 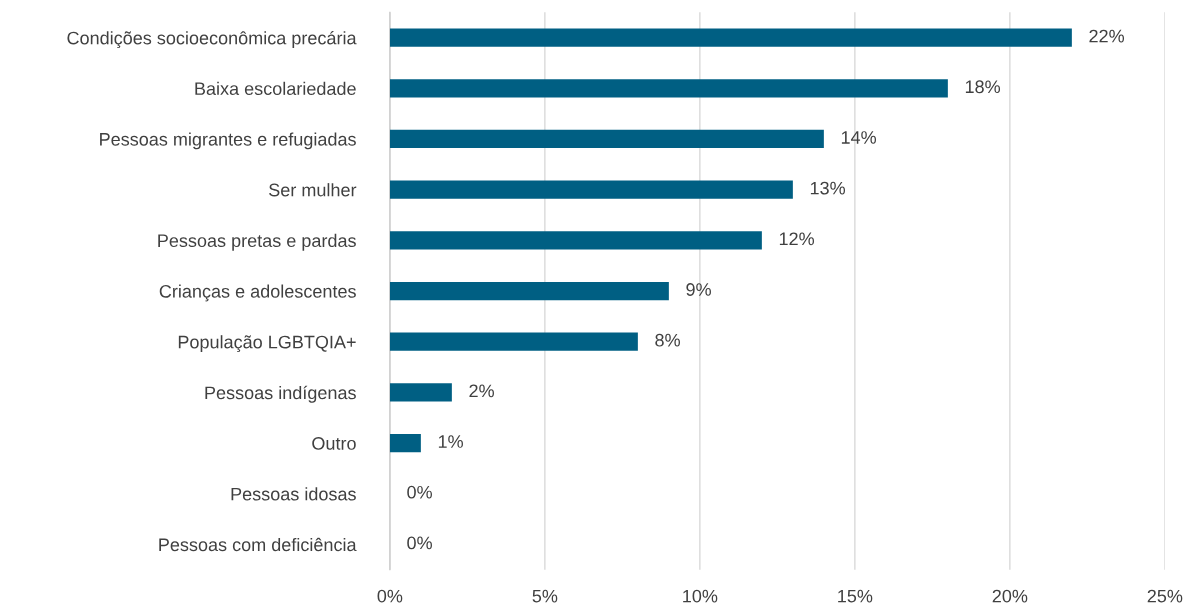 I want to click on data-label: 9%, so click(x=698, y=289).